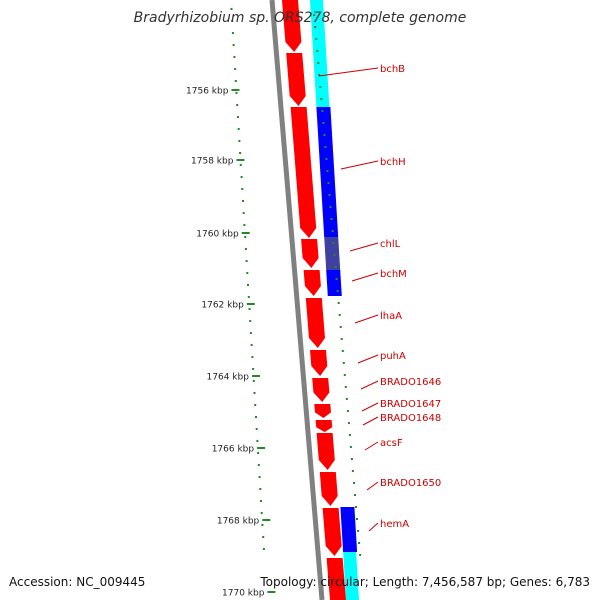 This screenshot has height=600, width=600. Describe the element at coordinates (394, 524) in the screenshot. I see `gene-label: hemA` at that location.